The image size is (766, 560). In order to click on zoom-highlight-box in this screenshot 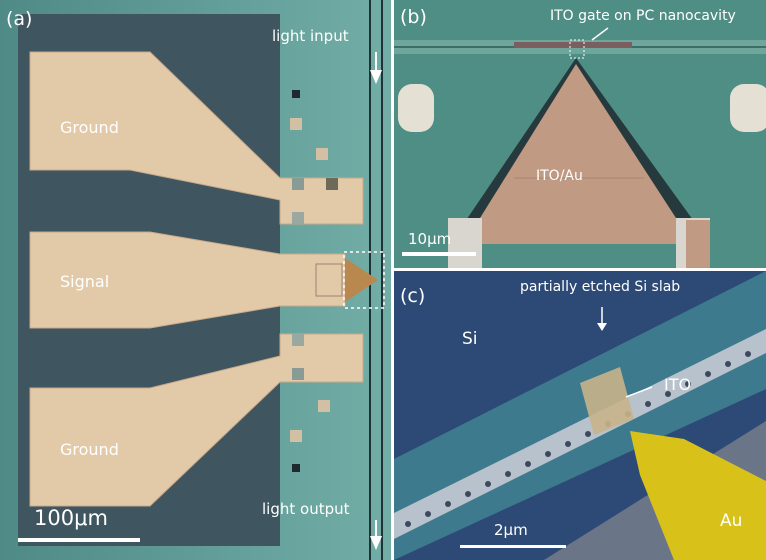, I will do `click(364, 280)`.